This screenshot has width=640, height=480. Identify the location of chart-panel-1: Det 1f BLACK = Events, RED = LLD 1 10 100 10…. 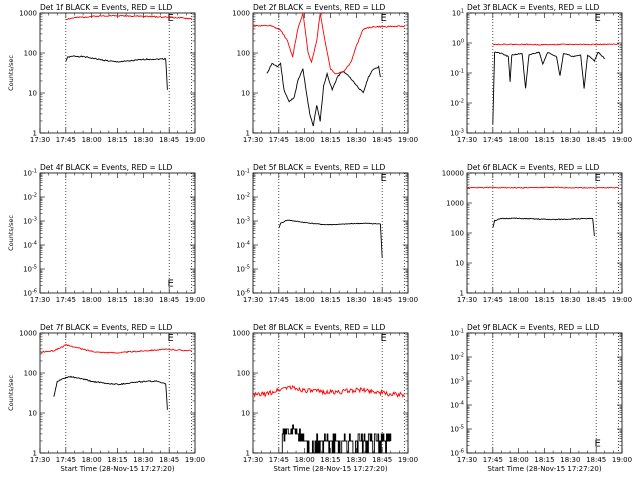
(106, 73).